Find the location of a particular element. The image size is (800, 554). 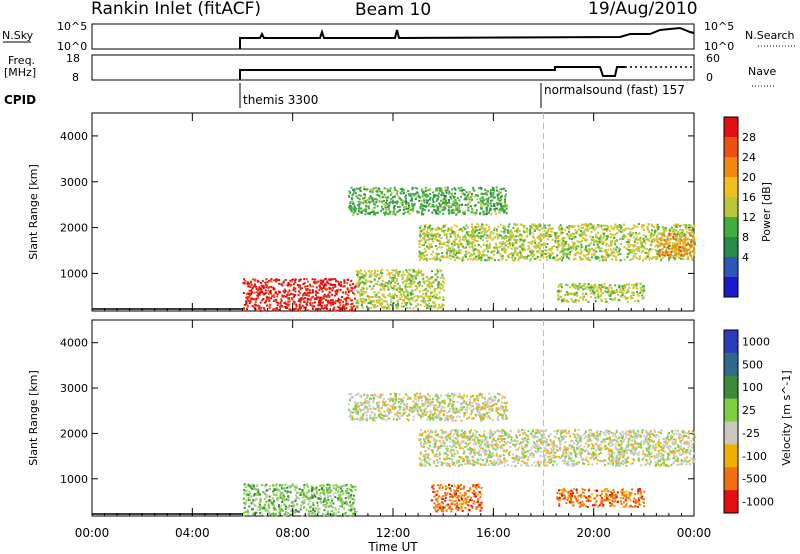

ytick-label: 4000 is located at coordinates (74, 343).